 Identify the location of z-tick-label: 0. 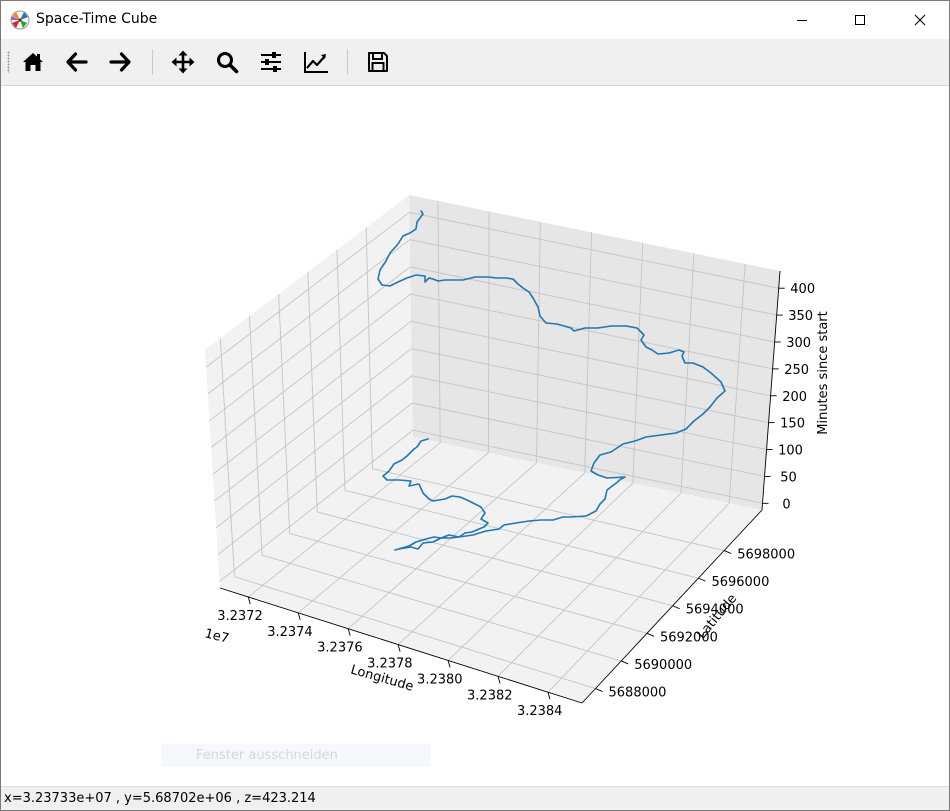
(786, 504).